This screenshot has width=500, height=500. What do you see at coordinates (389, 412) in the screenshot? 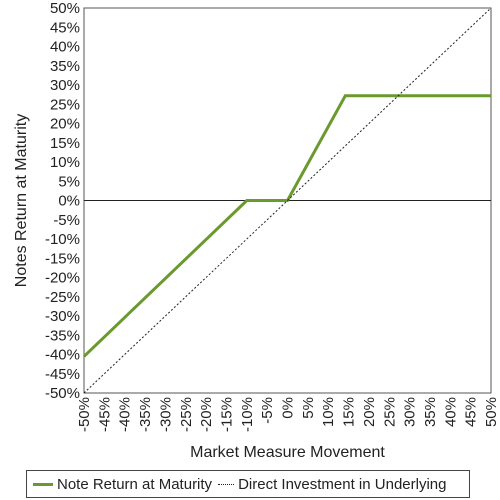
I see `x-tick-label: 25%` at bounding box center [389, 412].